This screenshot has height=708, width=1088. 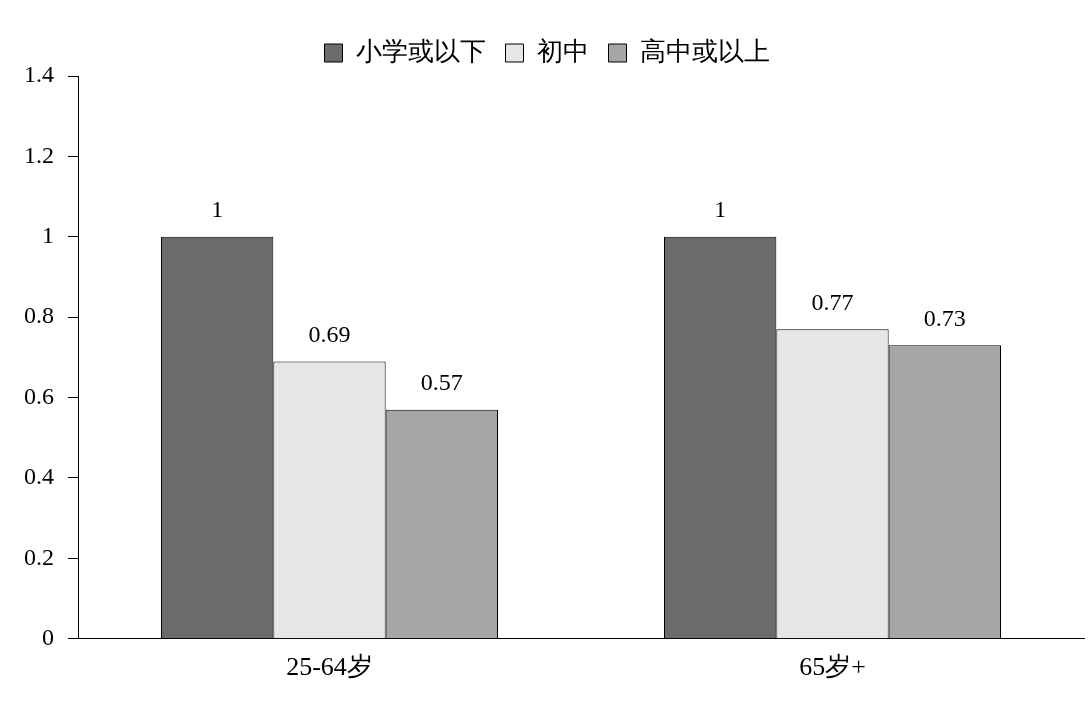 I want to click on x-tick-label: 25-64岁, so click(x=329, y=667).